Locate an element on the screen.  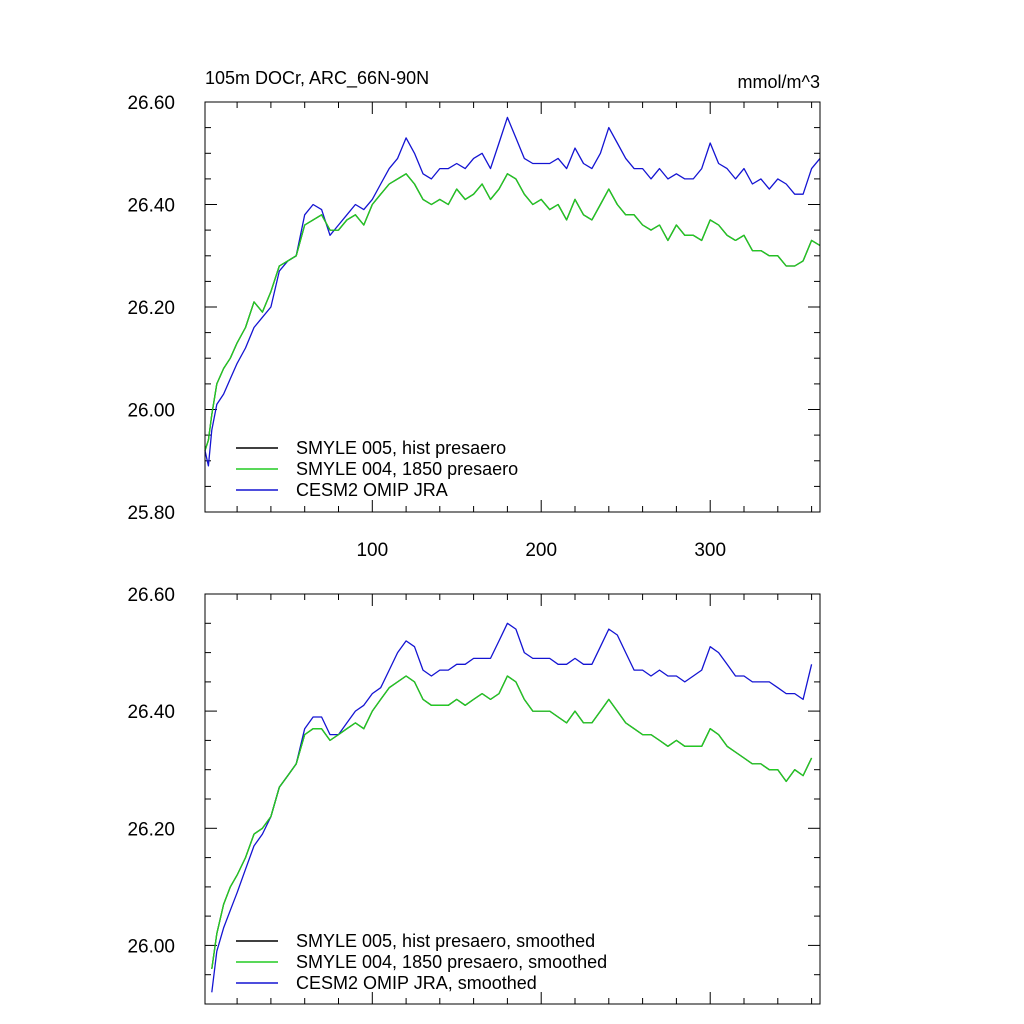
top-panel-title: 105m DOCr, ARC_66N-90N is located at coordinates (317, 78).